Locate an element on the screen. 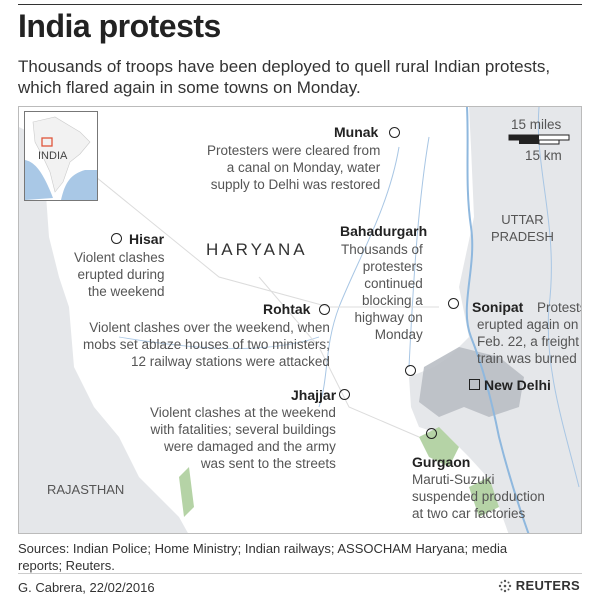 This screenshot has height=601, width=600. city-marker-gurgaon is located at coordinates (431, 433).